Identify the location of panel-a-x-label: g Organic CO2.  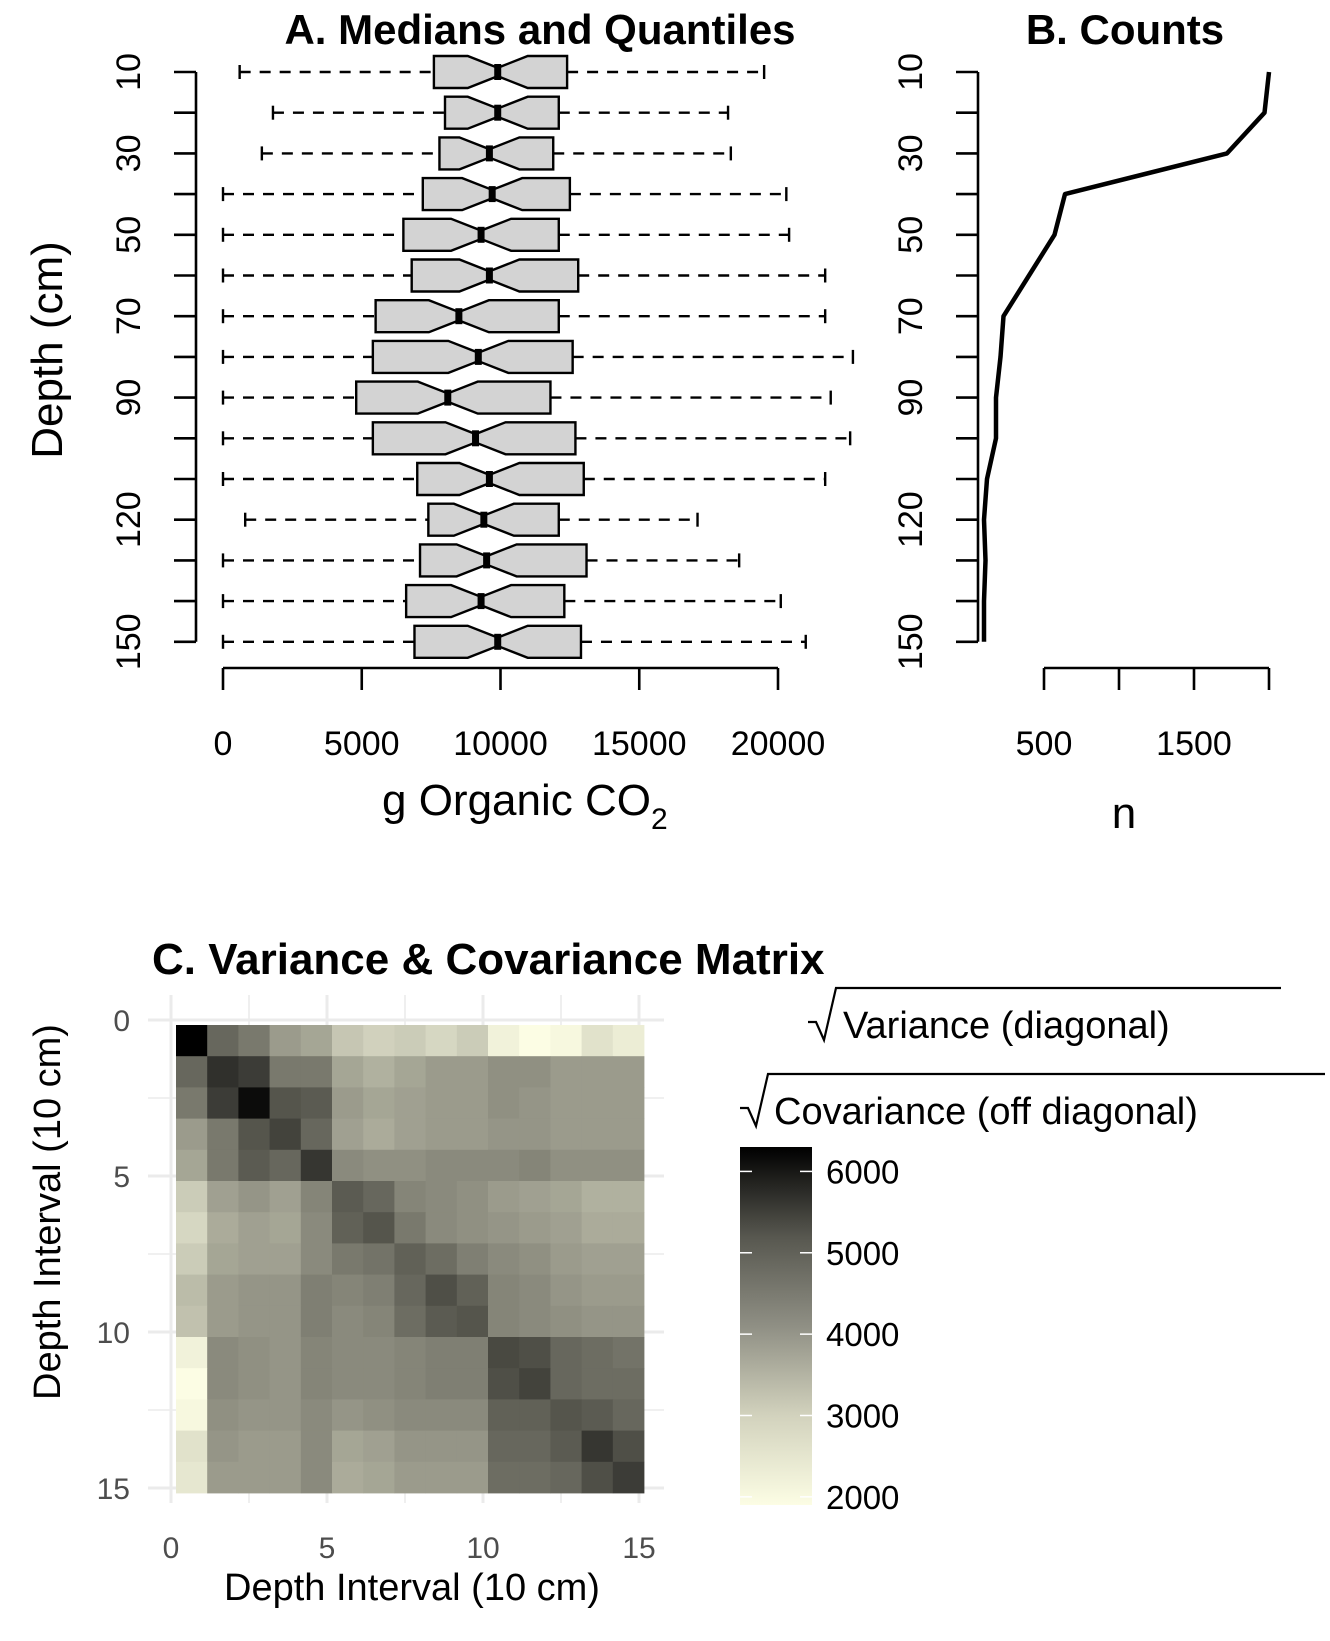
(525, 806).